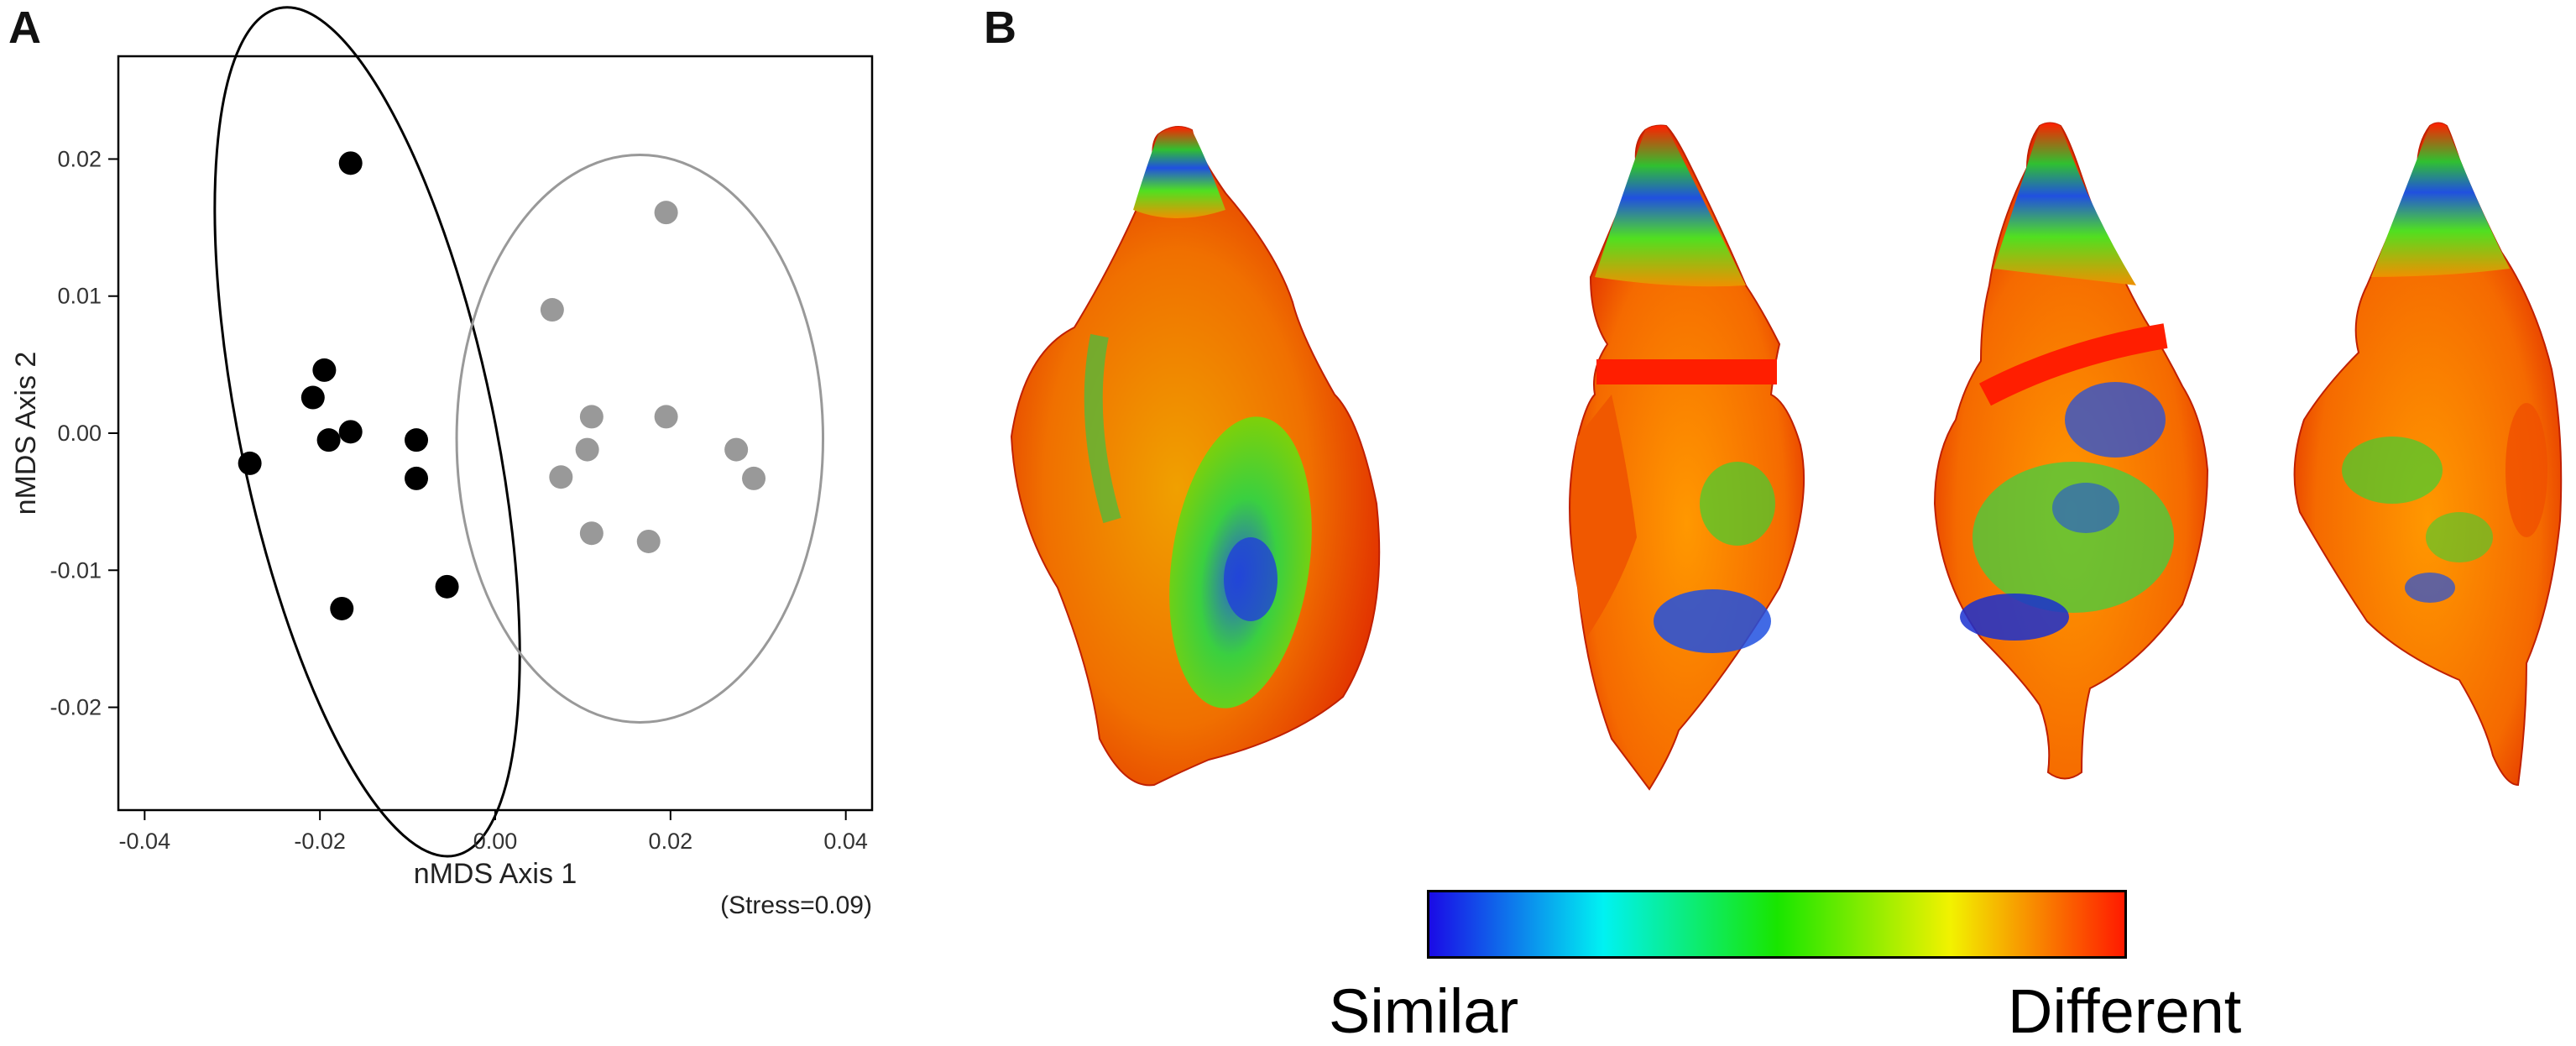  What do you see at coordinates (495, 874) in the screenshot?
I see `x-axis-label: nMDS Axis 1` at bounding box center [495, 874].